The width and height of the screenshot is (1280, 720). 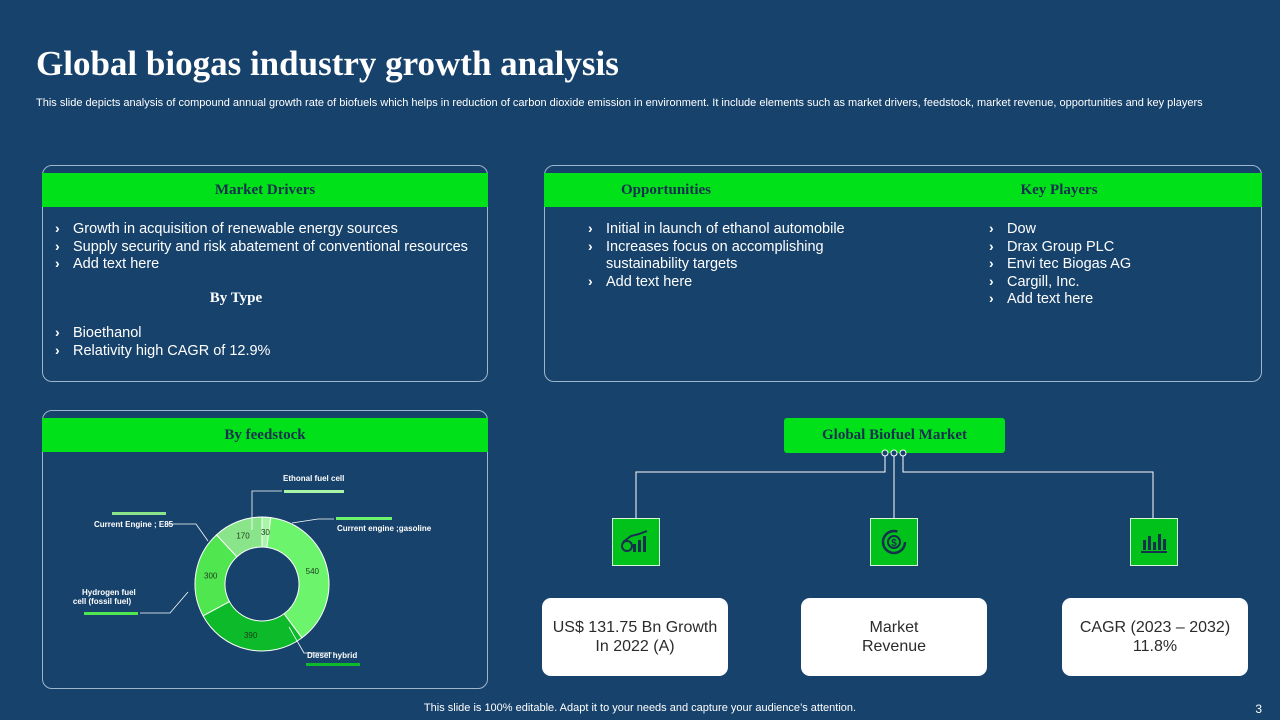 I want to click on category-label-diesel: Diesel hybrid, so click(x=332, y=655).